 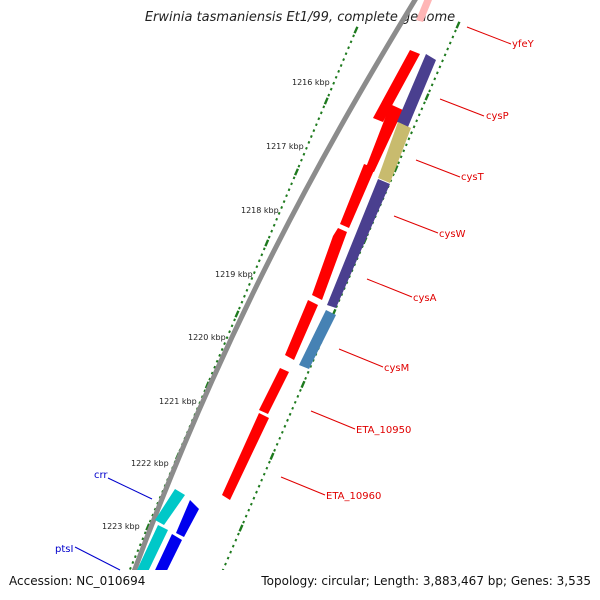 What do you see at coordinates (357, 196) in the screenshot?
I see `gene-arrow-cysw` at bounding box center [357, 196].